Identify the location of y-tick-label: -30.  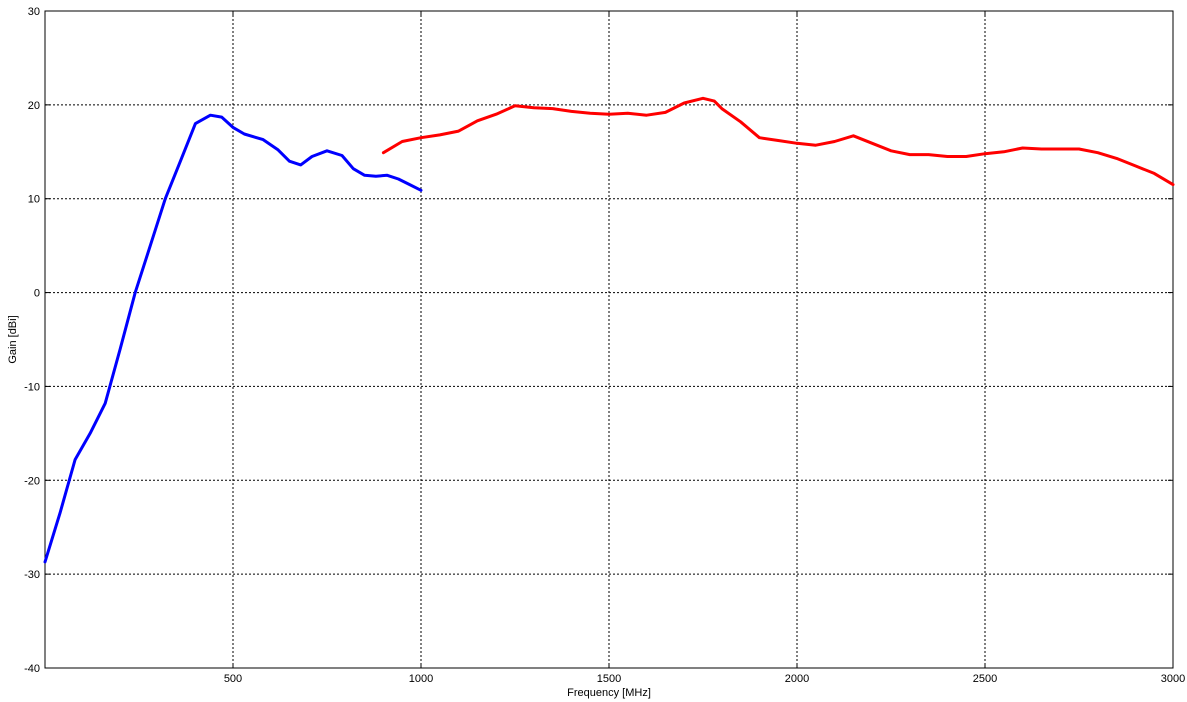
(32, 575).